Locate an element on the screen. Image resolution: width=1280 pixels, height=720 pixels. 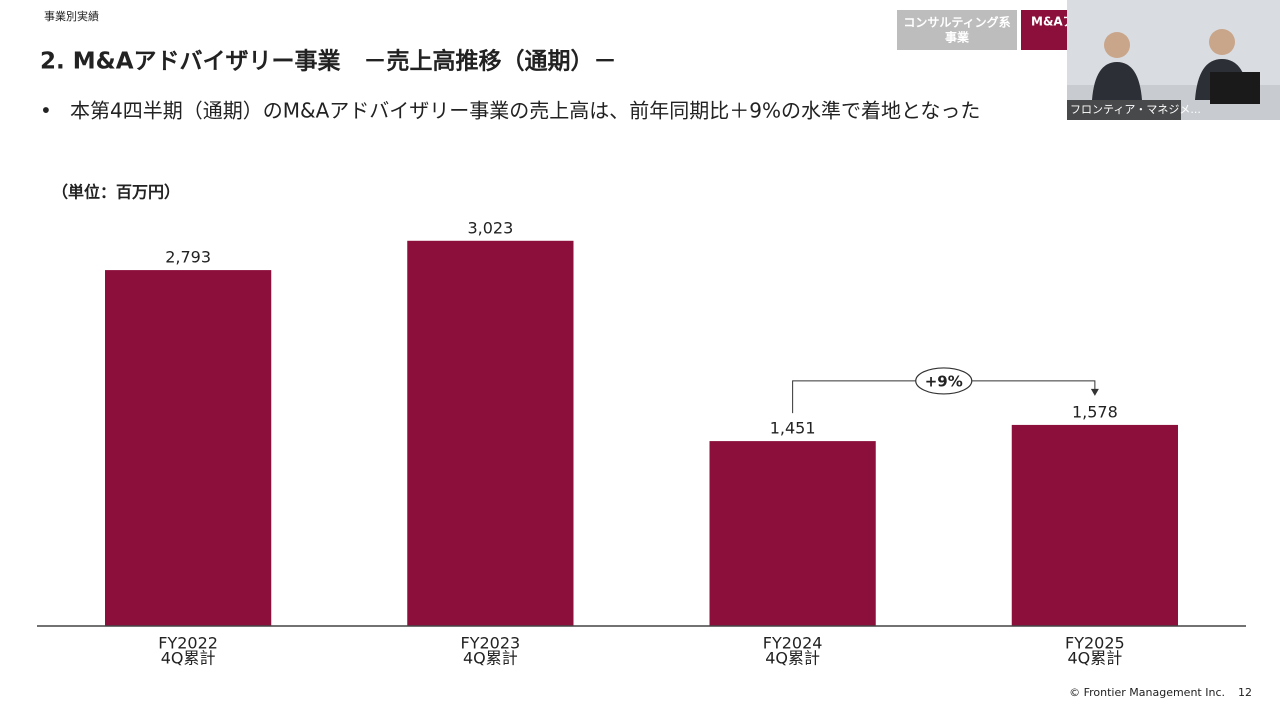
growth-badge is located at coordinates (944, 381).